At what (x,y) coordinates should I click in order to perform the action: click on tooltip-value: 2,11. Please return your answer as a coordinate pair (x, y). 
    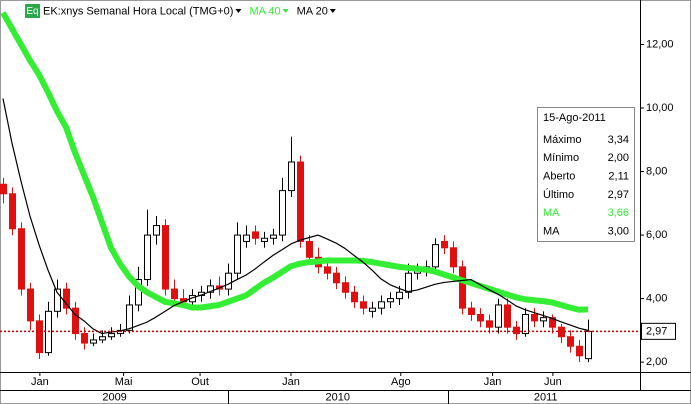
    Looking at the image, I should click on (618, 177).